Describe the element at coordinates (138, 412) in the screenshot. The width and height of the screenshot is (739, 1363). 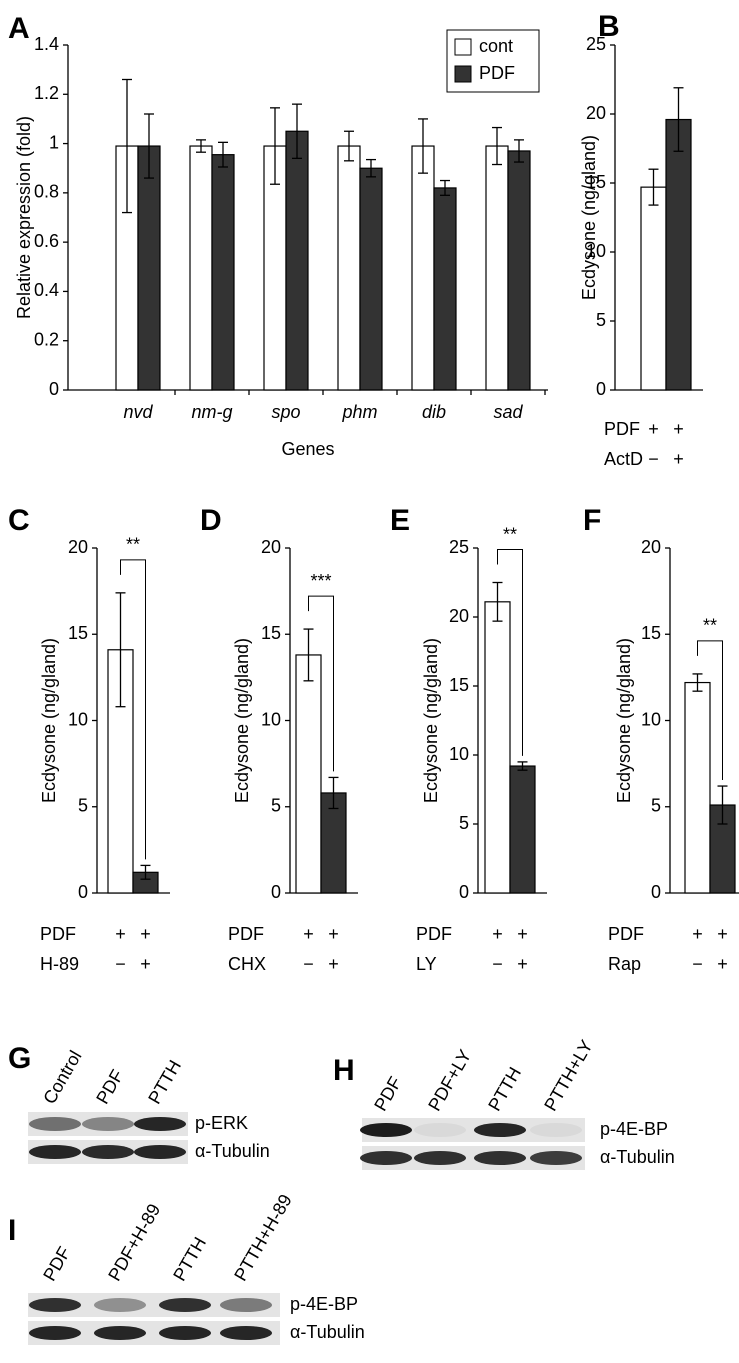
I see `x-tick-label: nvd` at that location.